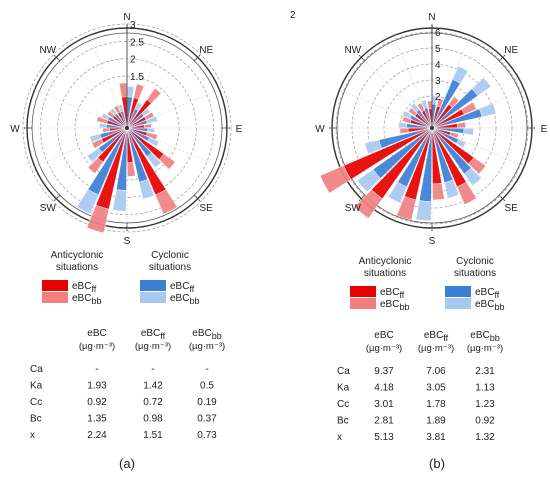 The width and height of the screenshot is (550, 480). What do you see at coordinates (127, 241) in the screenshot?
I see `direction-label: S` at bounding box center [127, 241].